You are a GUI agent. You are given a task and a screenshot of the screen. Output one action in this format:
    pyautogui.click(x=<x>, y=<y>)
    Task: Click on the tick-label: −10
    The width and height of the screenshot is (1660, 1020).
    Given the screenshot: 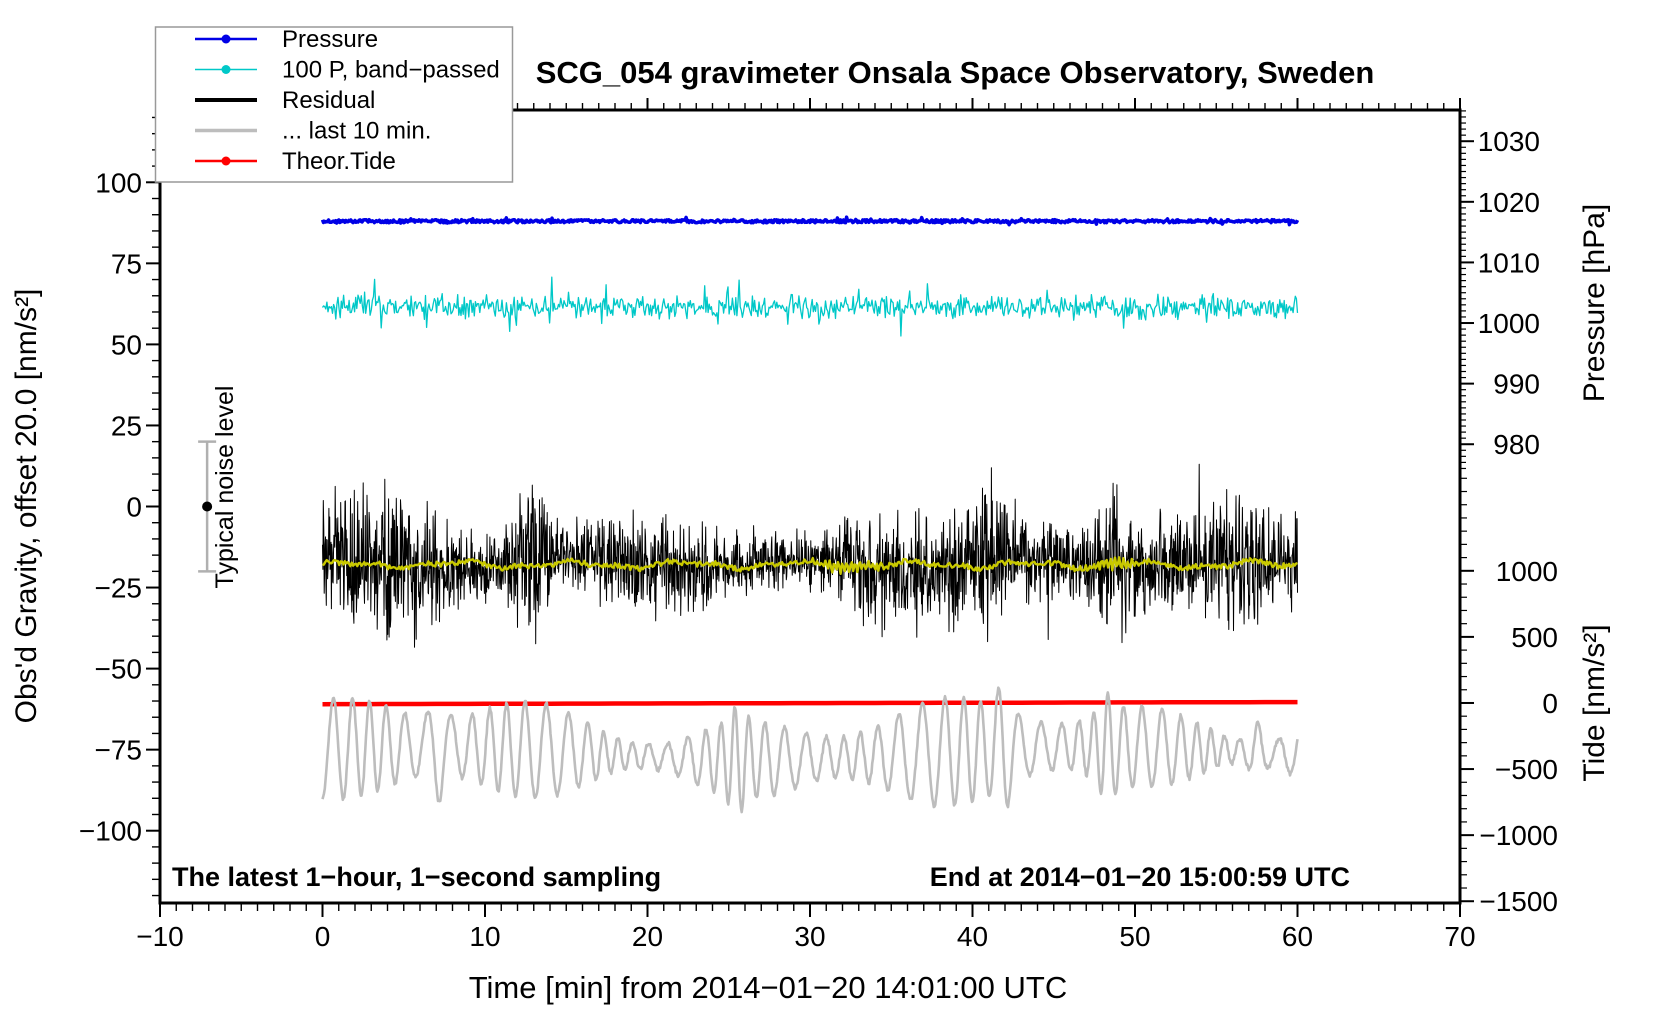 What is the action you would take?
    pyautogui.click(x=160, y=936)
    